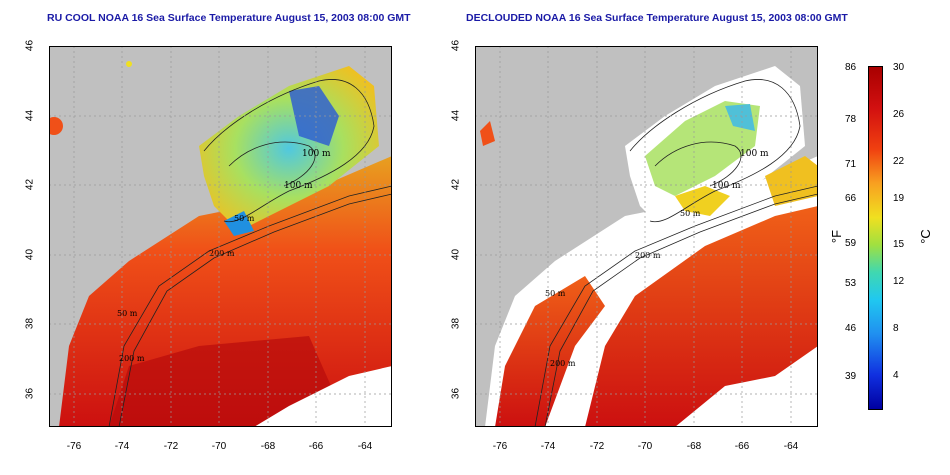 The width and height of the screenshot is (950, 475). What do you see at coordinates (851, 328) in the screenshot?
I see `fahrenheit-tick: 46` at bounding box center [851, 328].